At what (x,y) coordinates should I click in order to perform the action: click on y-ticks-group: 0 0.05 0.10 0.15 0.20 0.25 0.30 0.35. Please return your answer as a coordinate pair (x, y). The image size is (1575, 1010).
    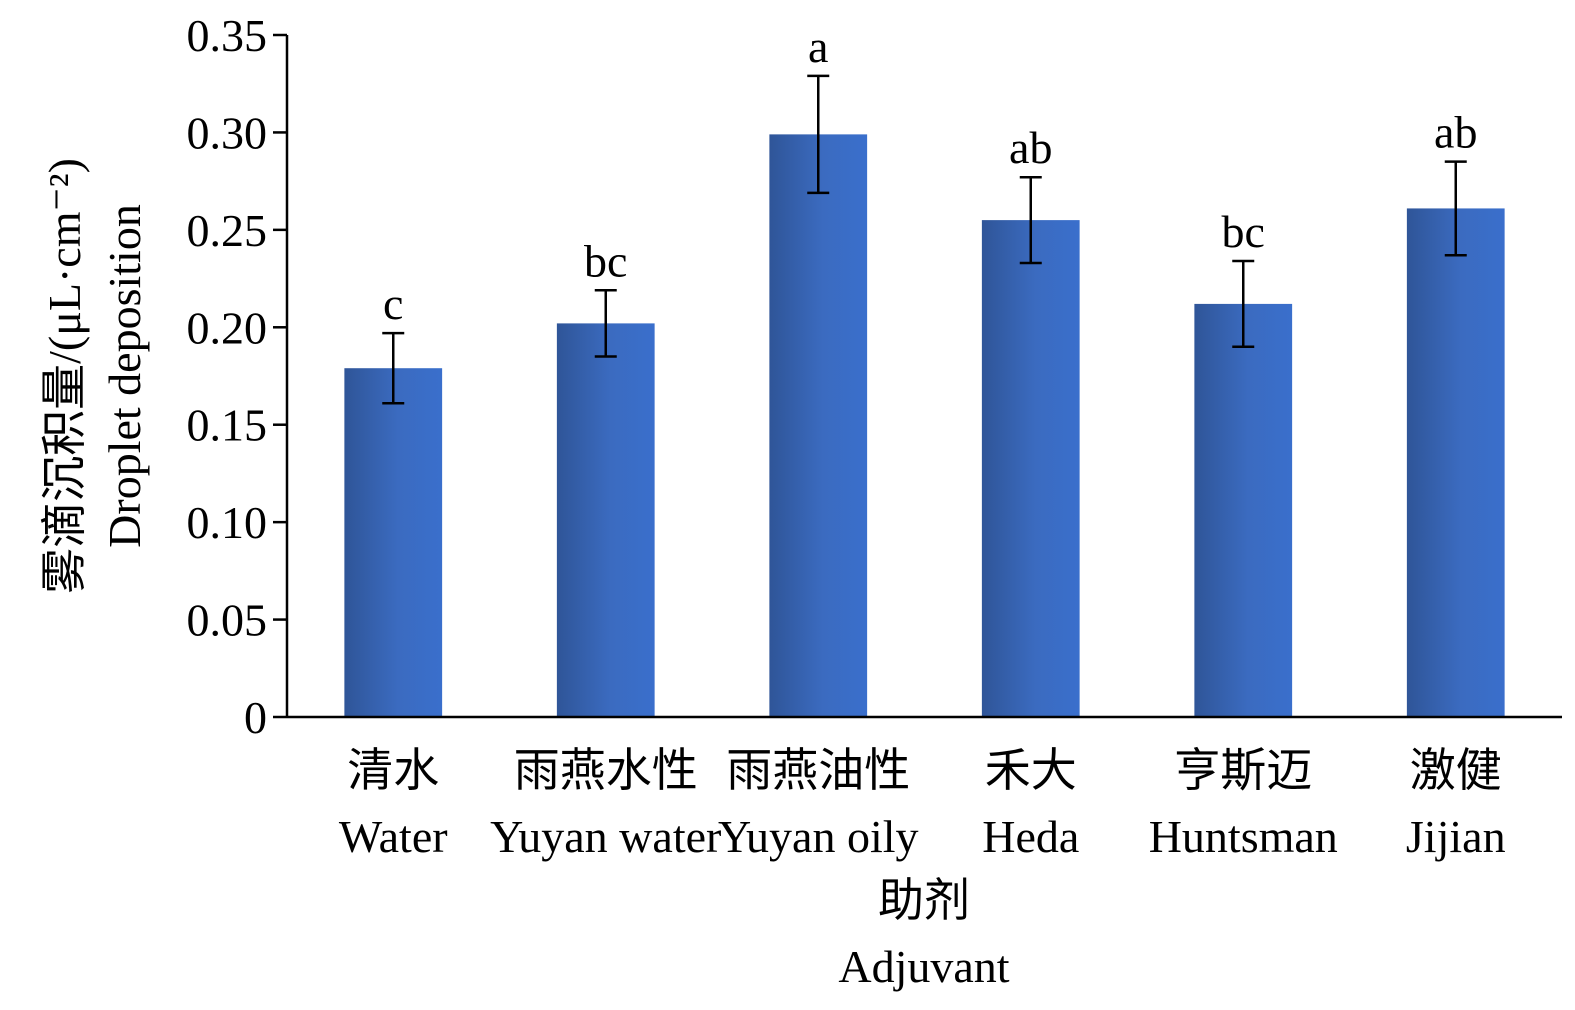
    Looking at the image, I should click on (237, 376).